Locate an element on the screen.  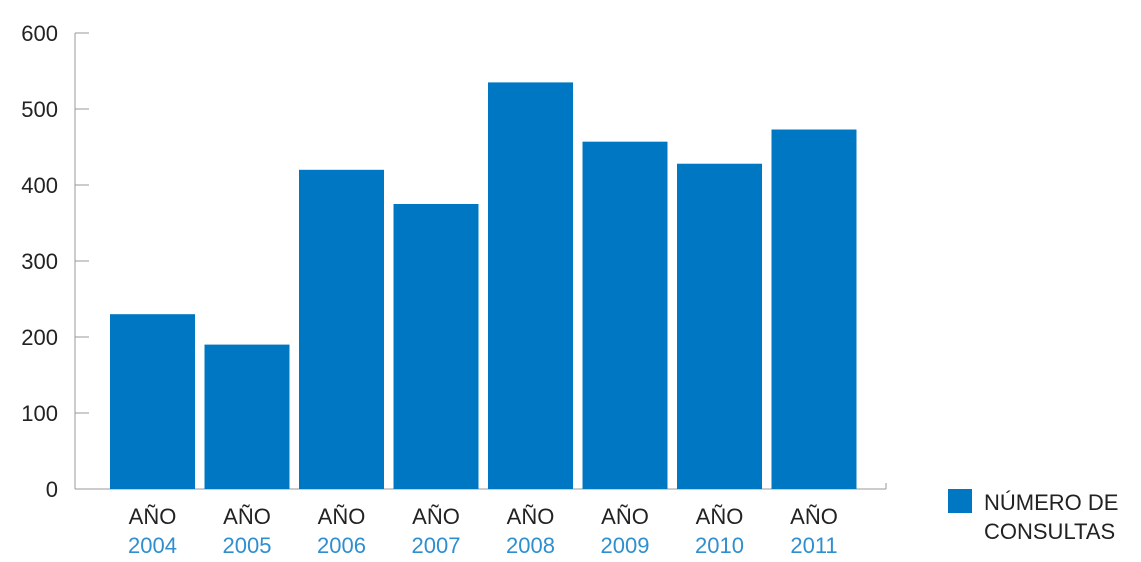
x-tick-label-year: 2005 is located at coordinates (247, 545).